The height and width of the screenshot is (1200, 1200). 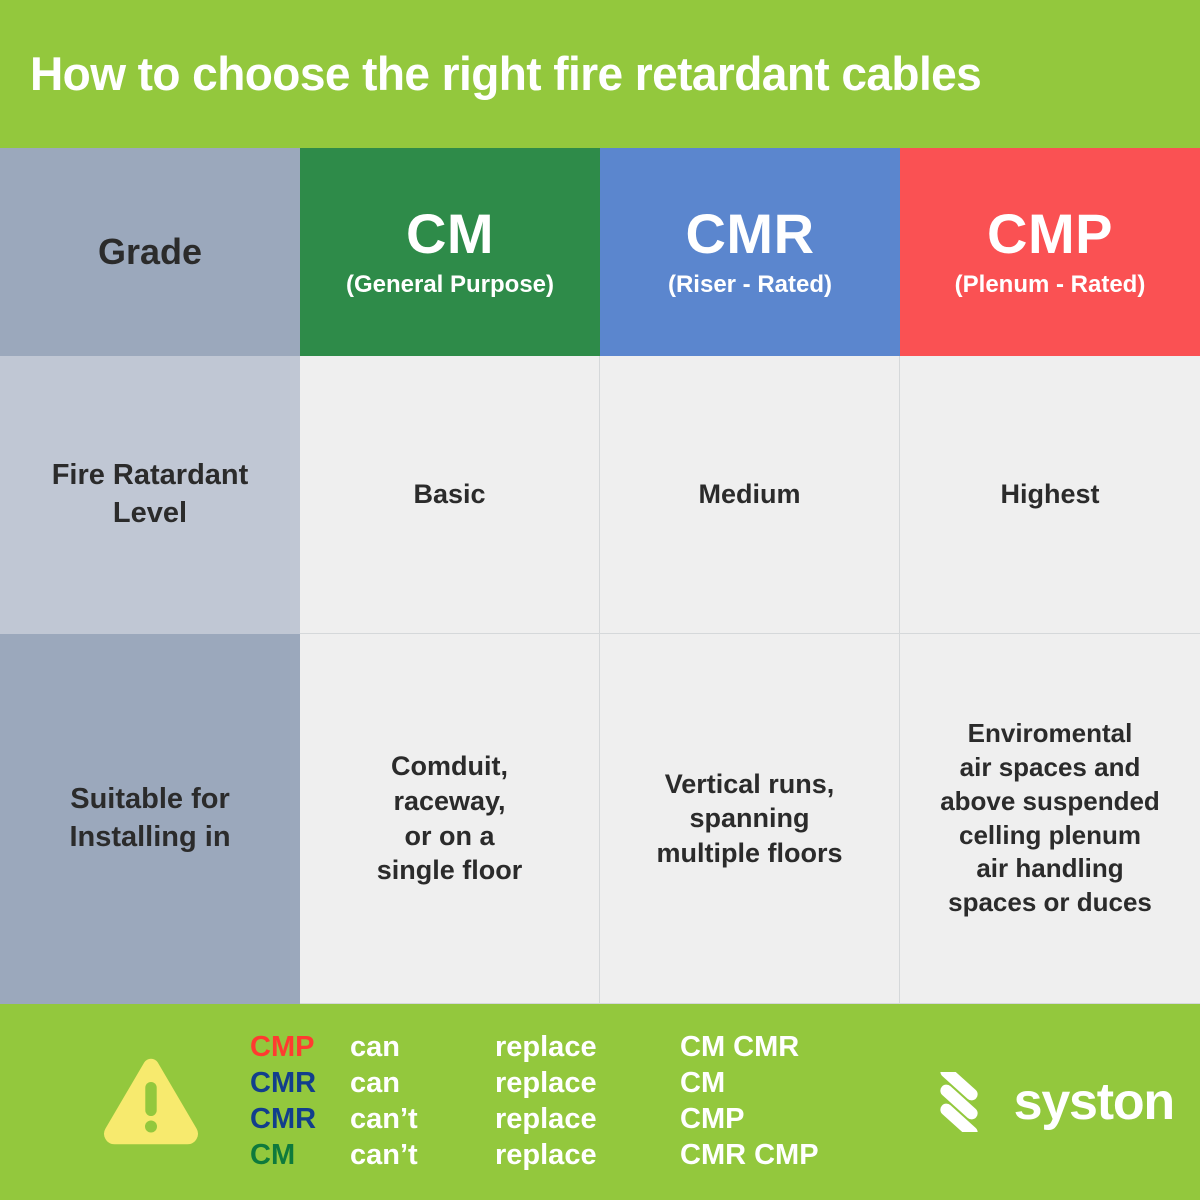 What do you see at coordinates (1050, 733) in the screenshot?
I see `cell-value-line: Enviromental` at bounding box center [1050, 733].